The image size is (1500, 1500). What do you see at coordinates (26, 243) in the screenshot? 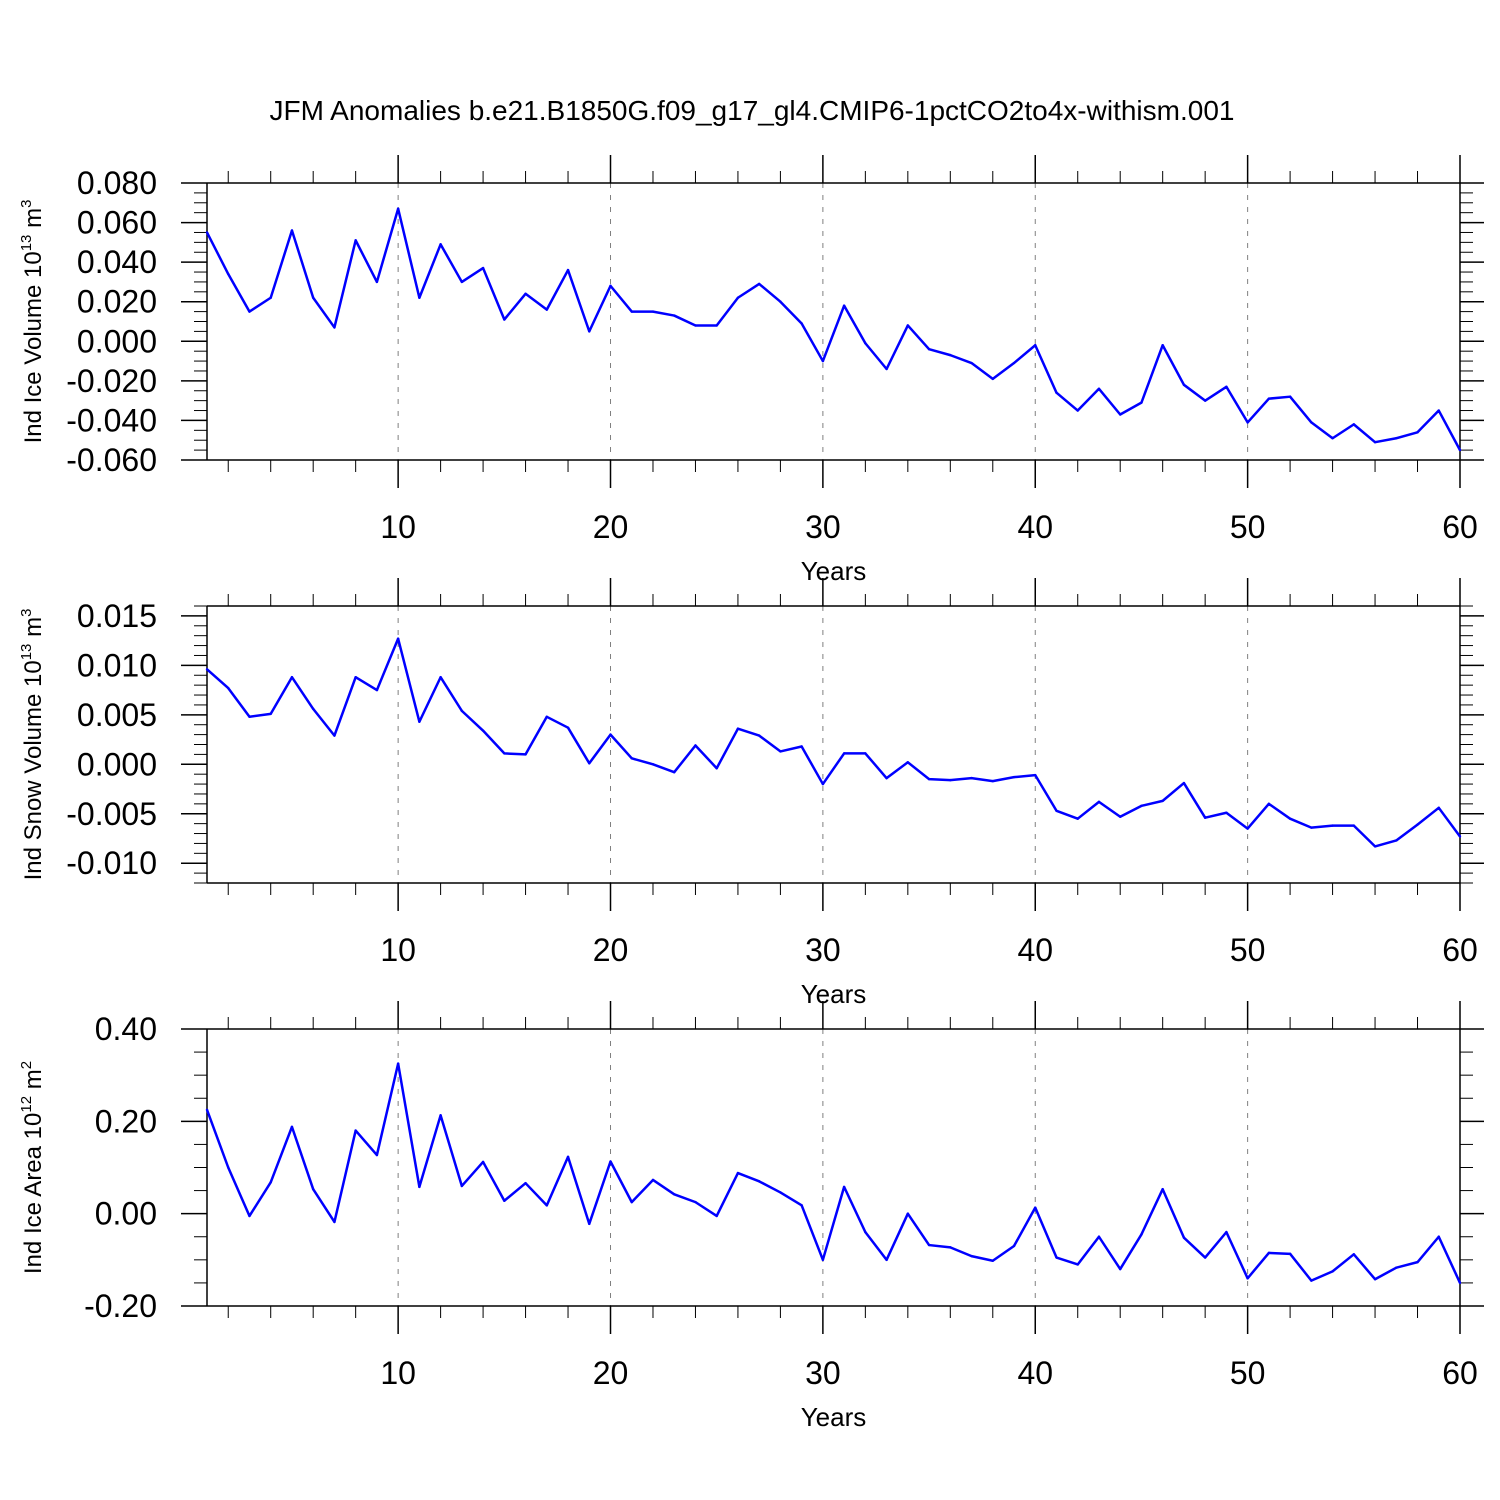
I see `y-axis-label-sup: 13` at bounding box center [26, 243].